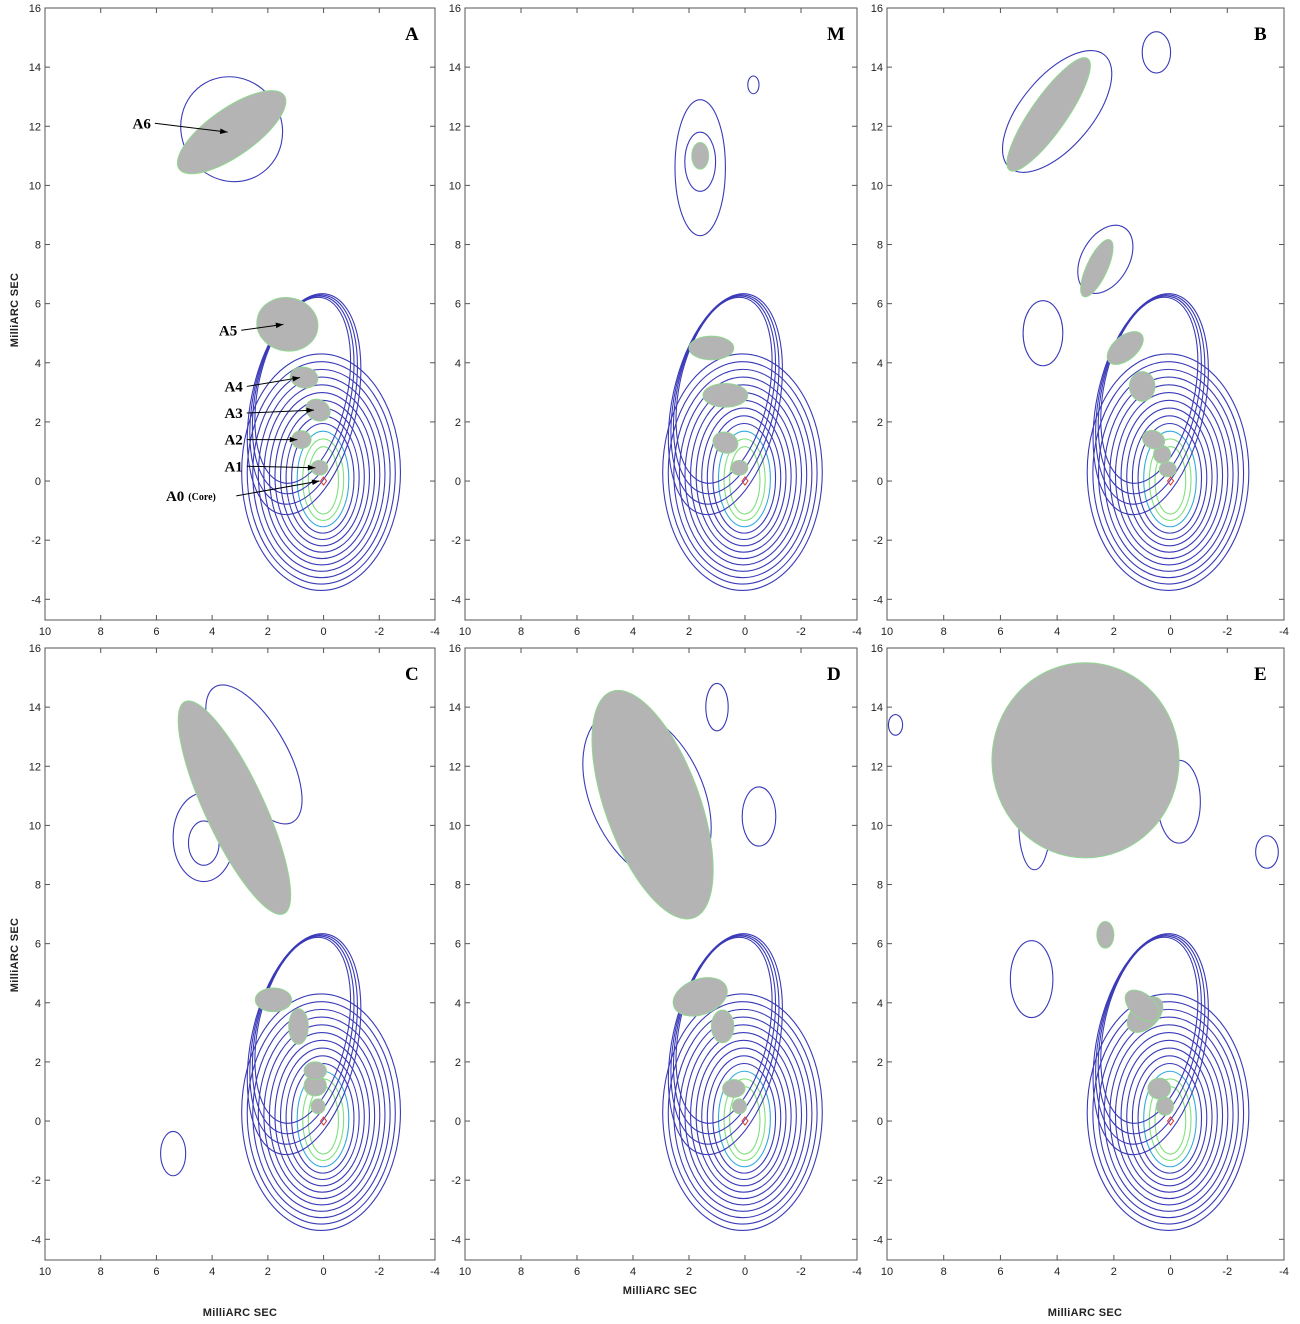  What do you see at coordinates (458, 945) in the screenshot?
I see `y-tick-label: 6` at bounding box center [458, 945].